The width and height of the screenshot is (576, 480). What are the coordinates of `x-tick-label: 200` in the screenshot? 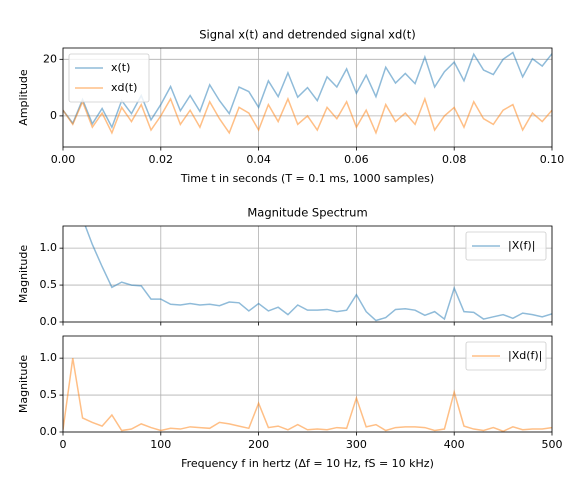 It's located at (258, 444).